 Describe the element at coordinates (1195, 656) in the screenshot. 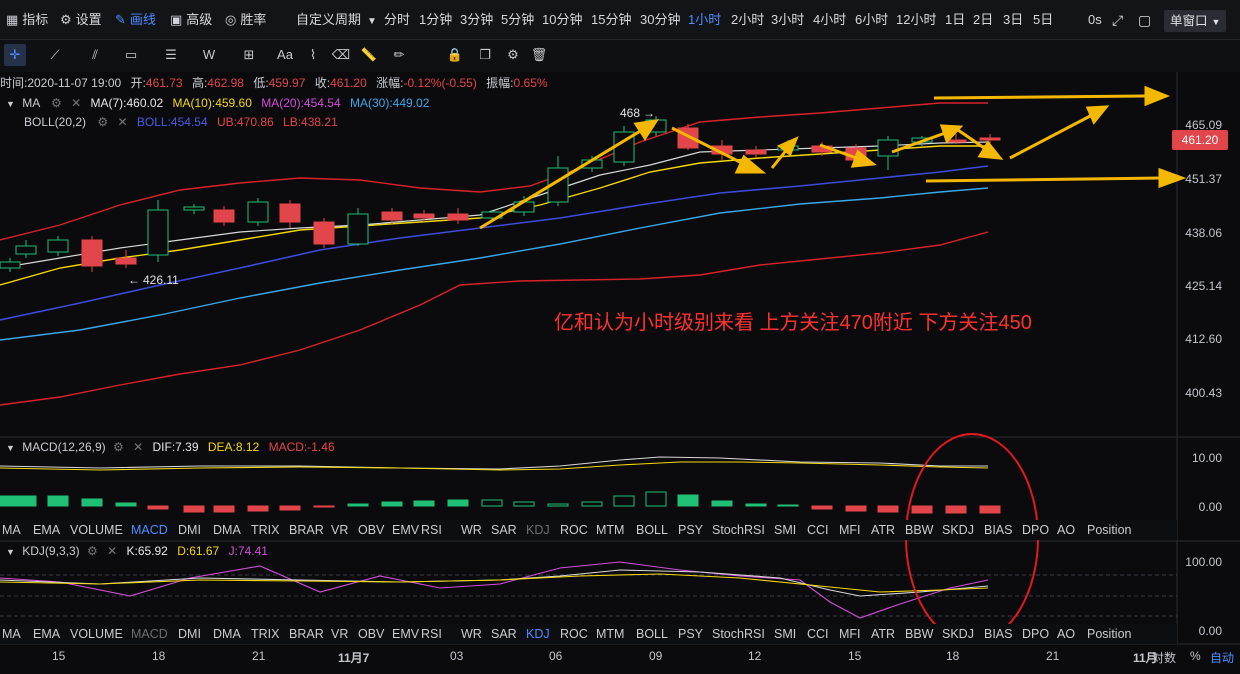

I see `percent-scale-toggle: %` at that location.